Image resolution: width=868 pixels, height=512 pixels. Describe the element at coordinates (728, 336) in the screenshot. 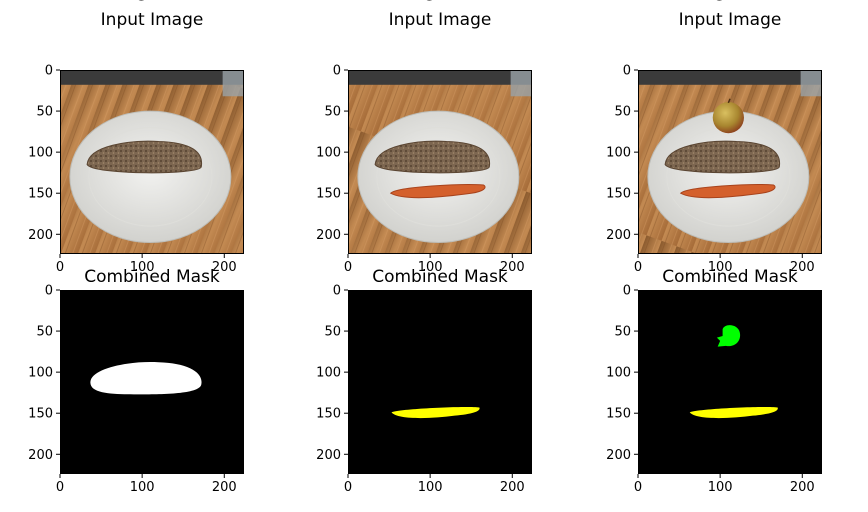

I see `apple-mask-region` at that location.